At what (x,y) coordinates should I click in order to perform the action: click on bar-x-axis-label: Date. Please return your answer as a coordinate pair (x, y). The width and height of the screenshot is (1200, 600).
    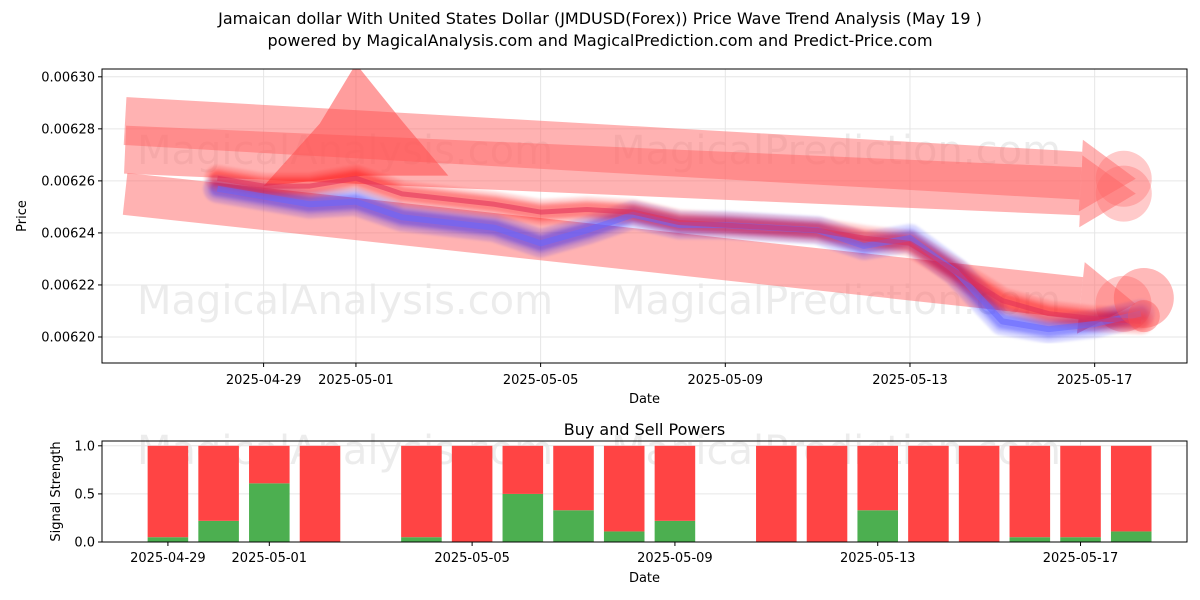
    Looking at the image, I should click on (644, 578).